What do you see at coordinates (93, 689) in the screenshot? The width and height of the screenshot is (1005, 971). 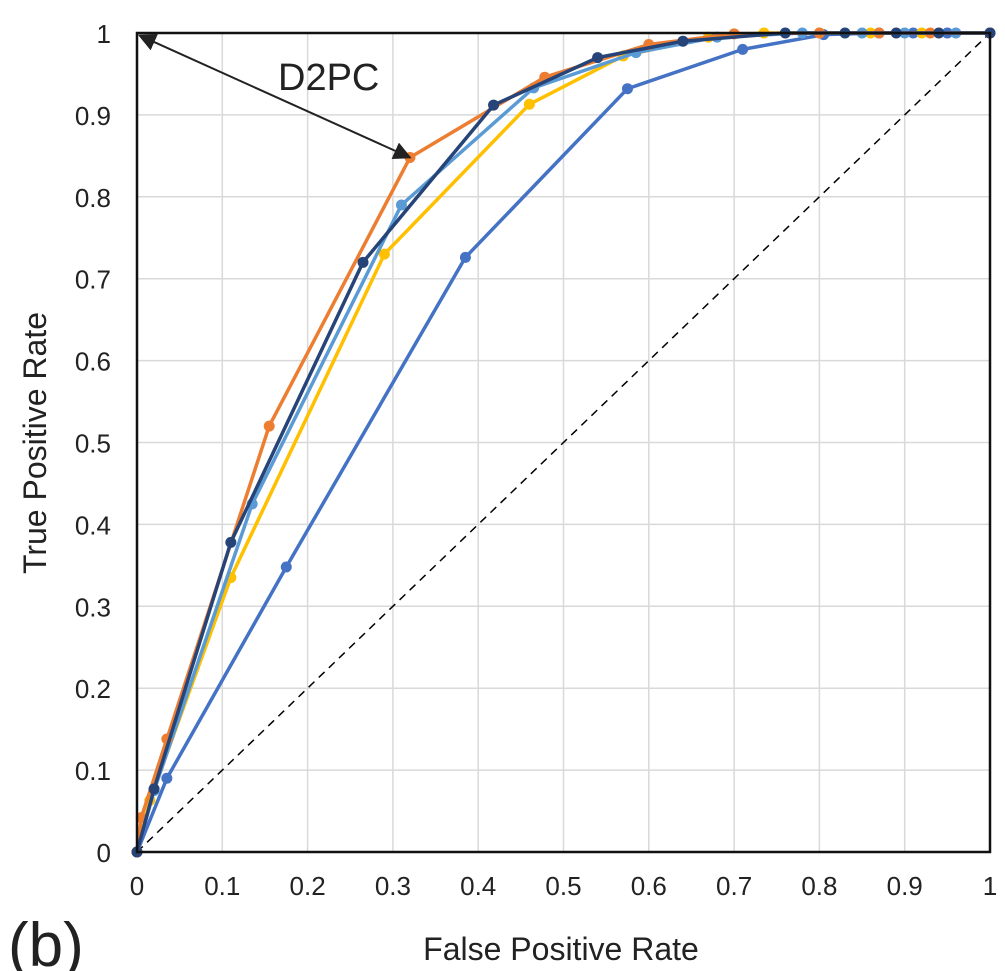 I see `y-tick-label: 0.2` at bounding box center [93, 689].